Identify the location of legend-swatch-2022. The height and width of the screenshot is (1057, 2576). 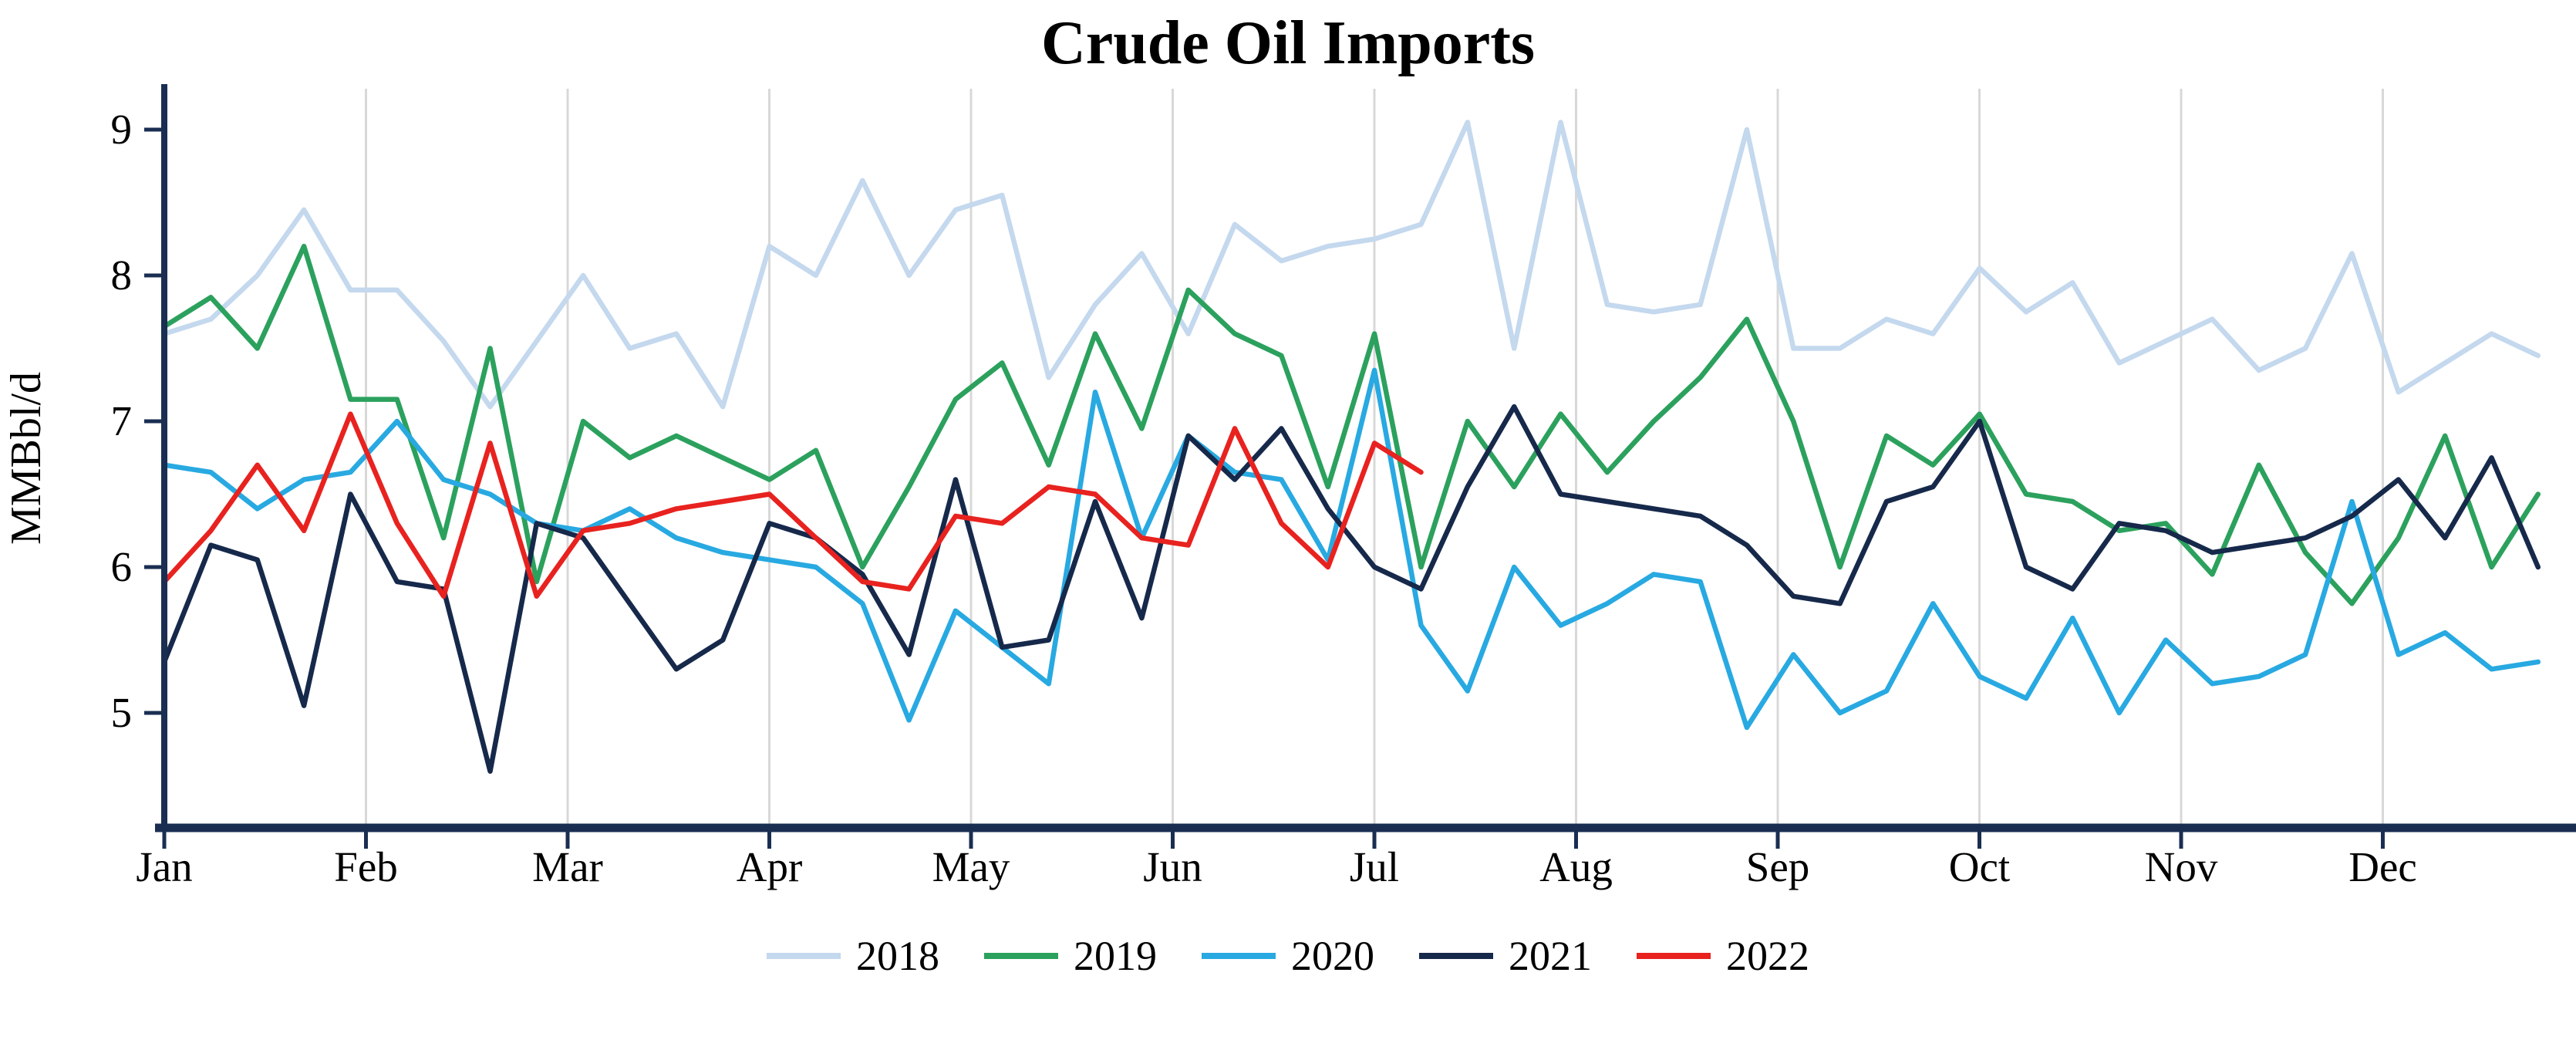
(1674, 956).